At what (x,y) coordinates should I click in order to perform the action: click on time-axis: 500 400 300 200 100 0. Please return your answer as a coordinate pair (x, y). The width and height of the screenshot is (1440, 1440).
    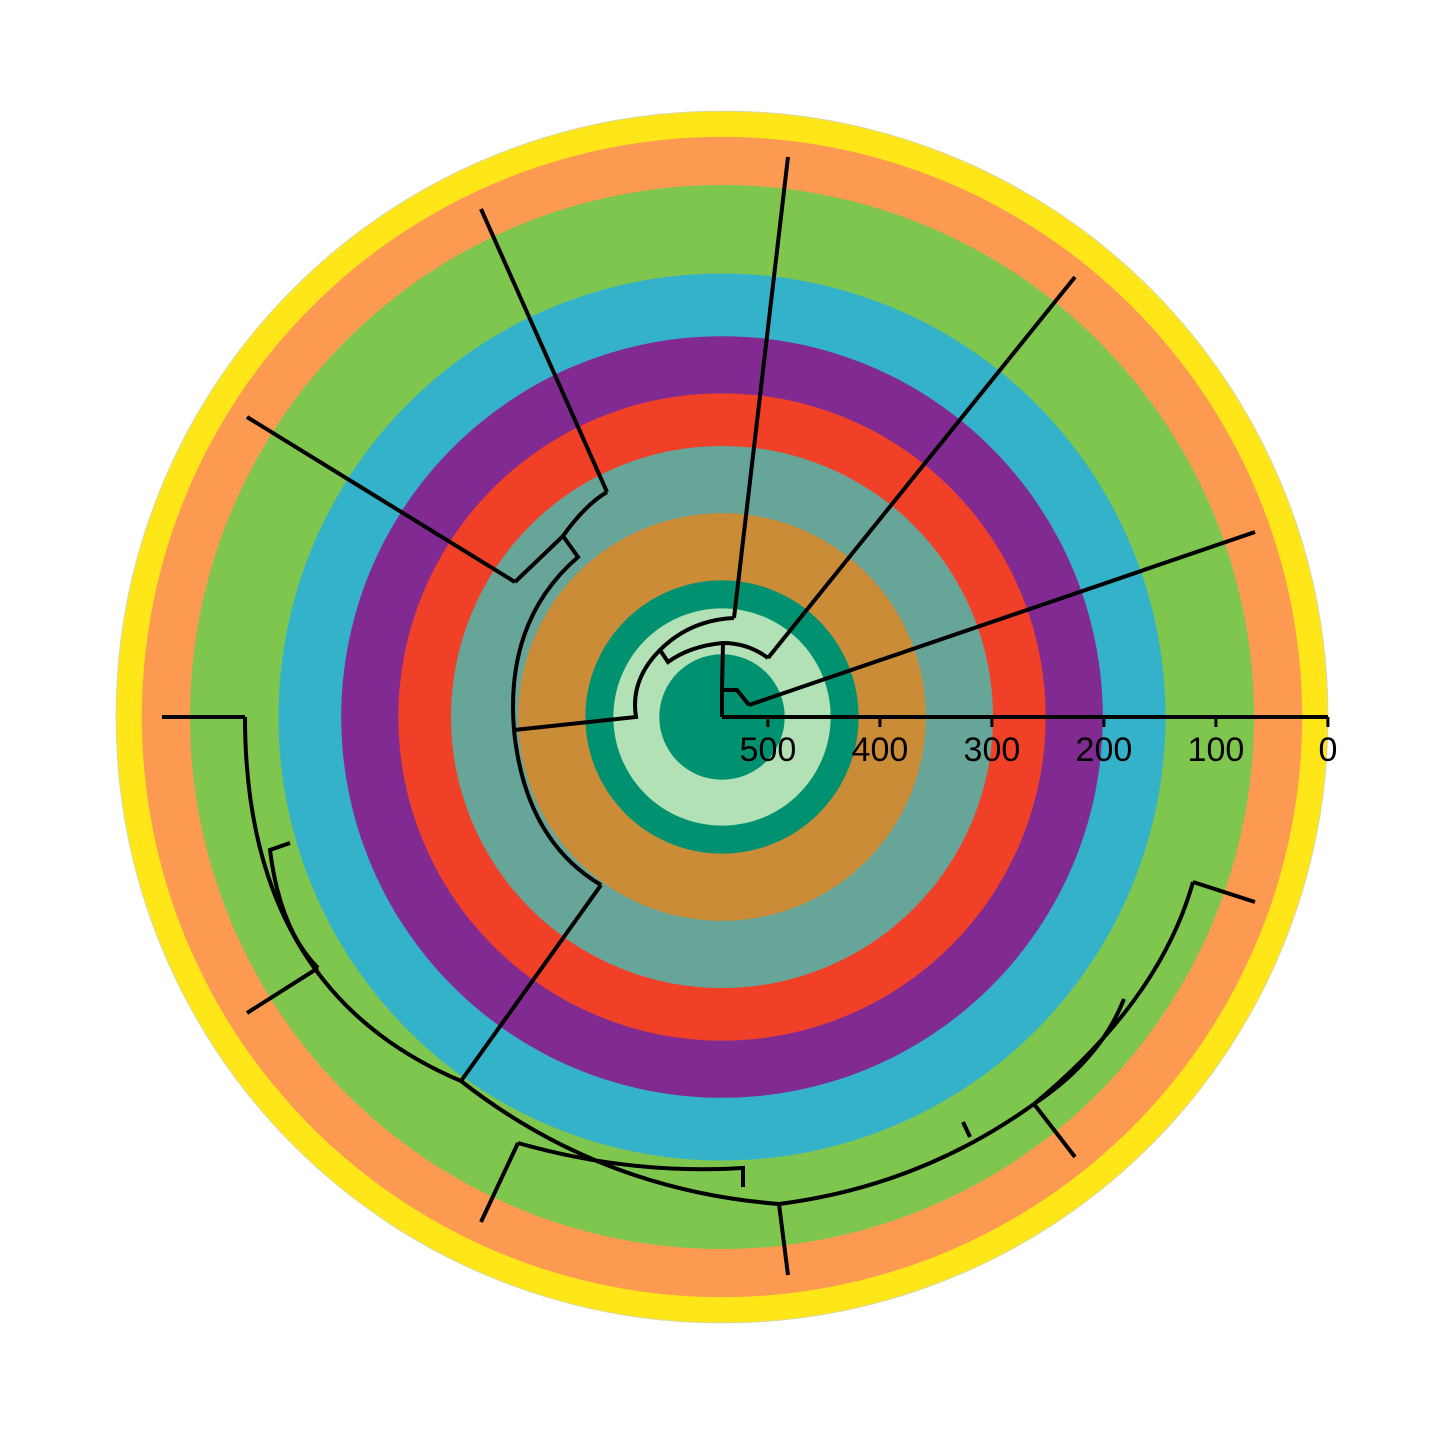
    Looking at the image, I should click on (1038, 742).